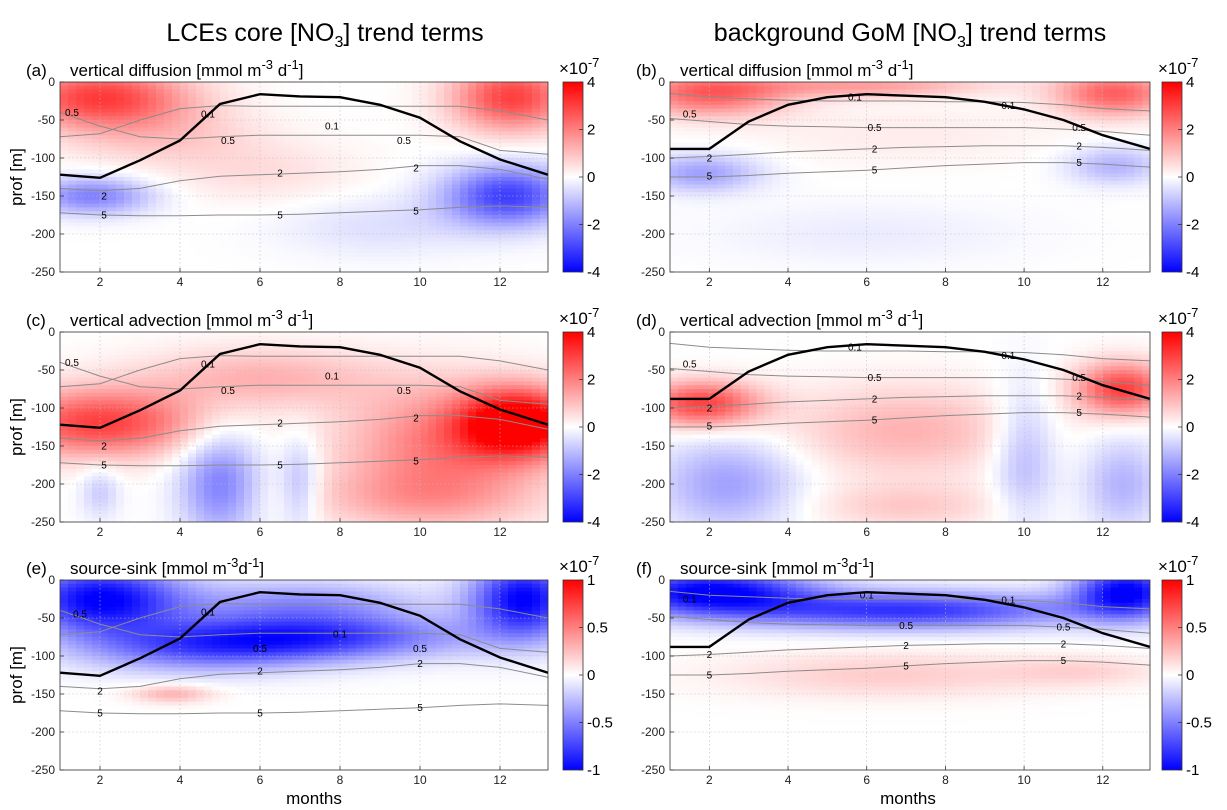 The height and width of the screenshot is (810, 1227). Describe the element at coordinates (644, 568) in the screenshot. I see `panel-letter: (f)` at that location.